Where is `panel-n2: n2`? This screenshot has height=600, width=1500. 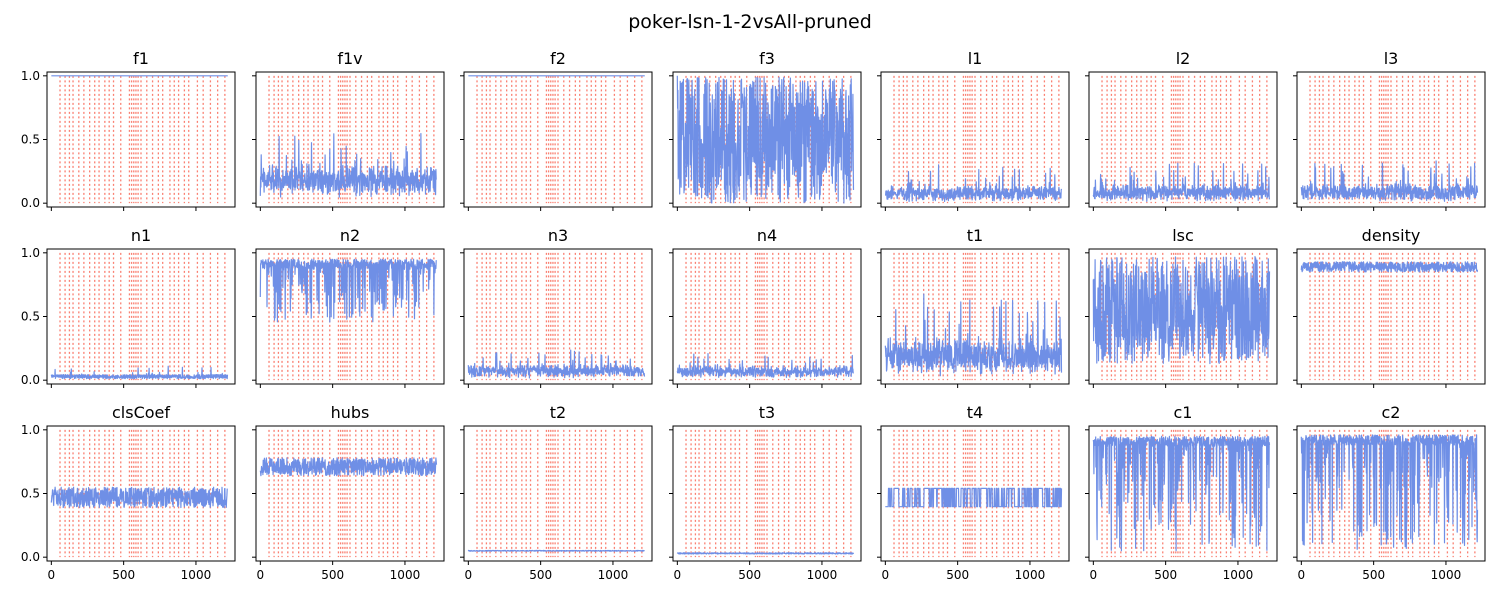
panel-n2: n2 is located at coordinates (348, 307).